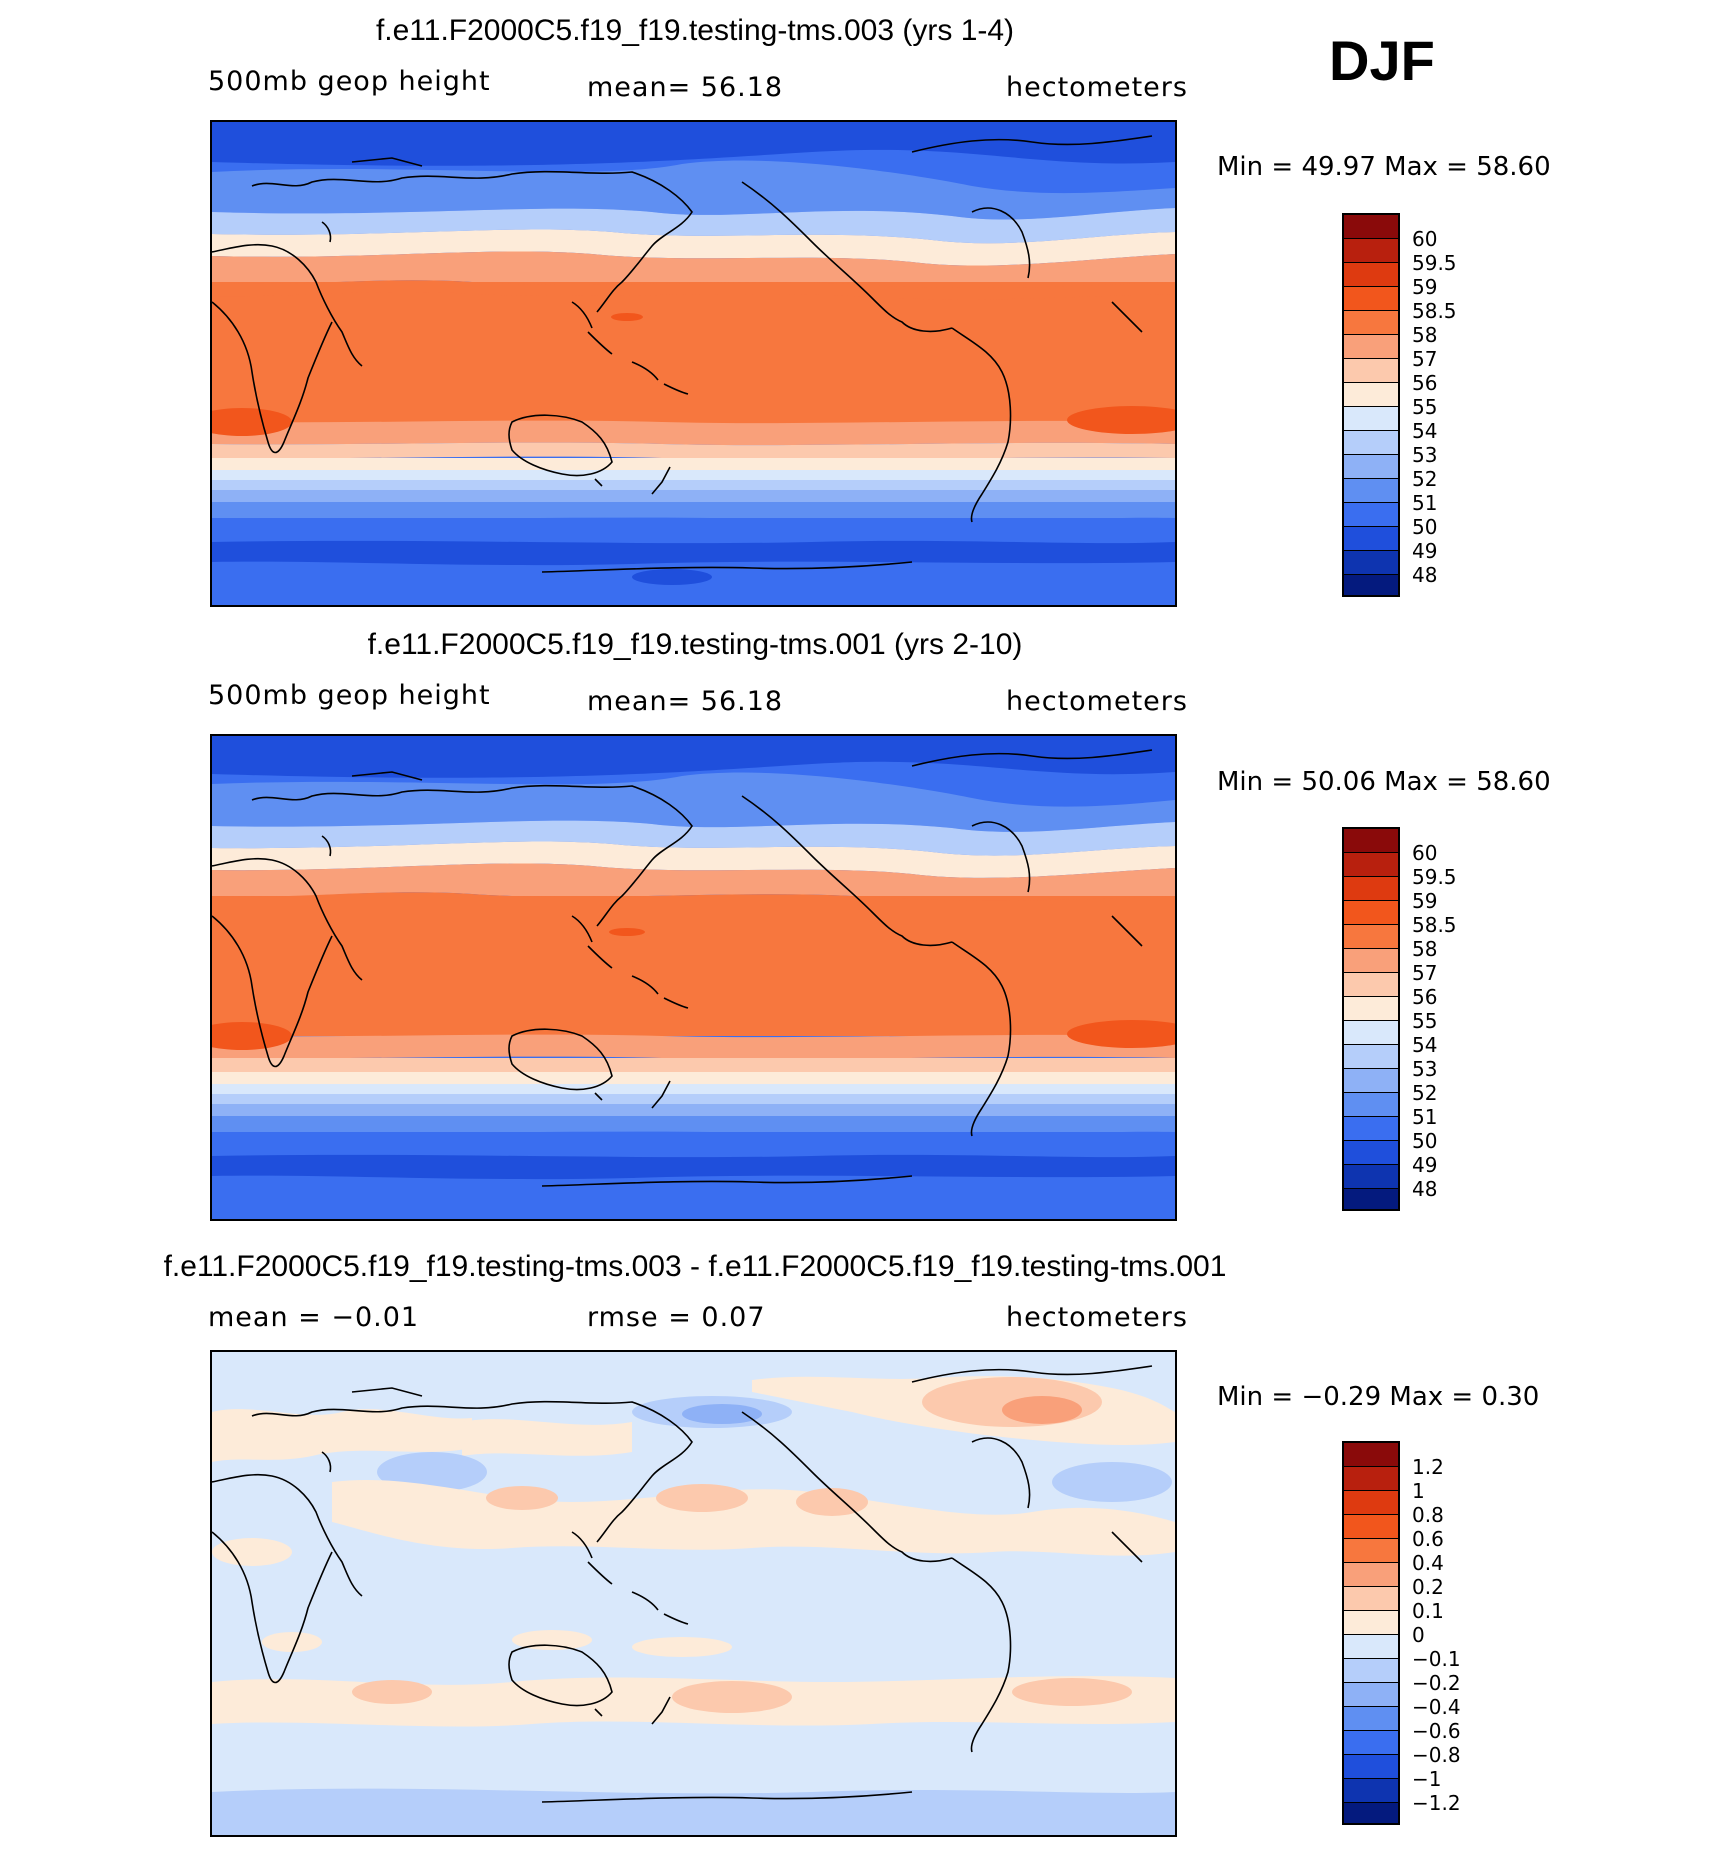  Describe the element at coordinates (1428, 1539) in the screenshot. I see `colorbar-tick-label: 0.6` at that location.